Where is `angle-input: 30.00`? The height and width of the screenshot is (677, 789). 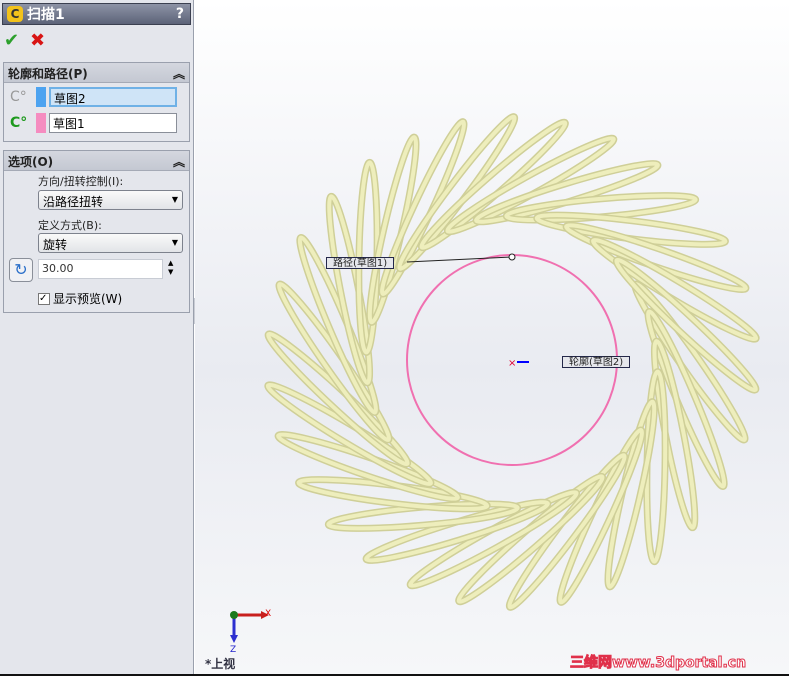
angle-input: 30.00 is located at coordinates (100, 269).